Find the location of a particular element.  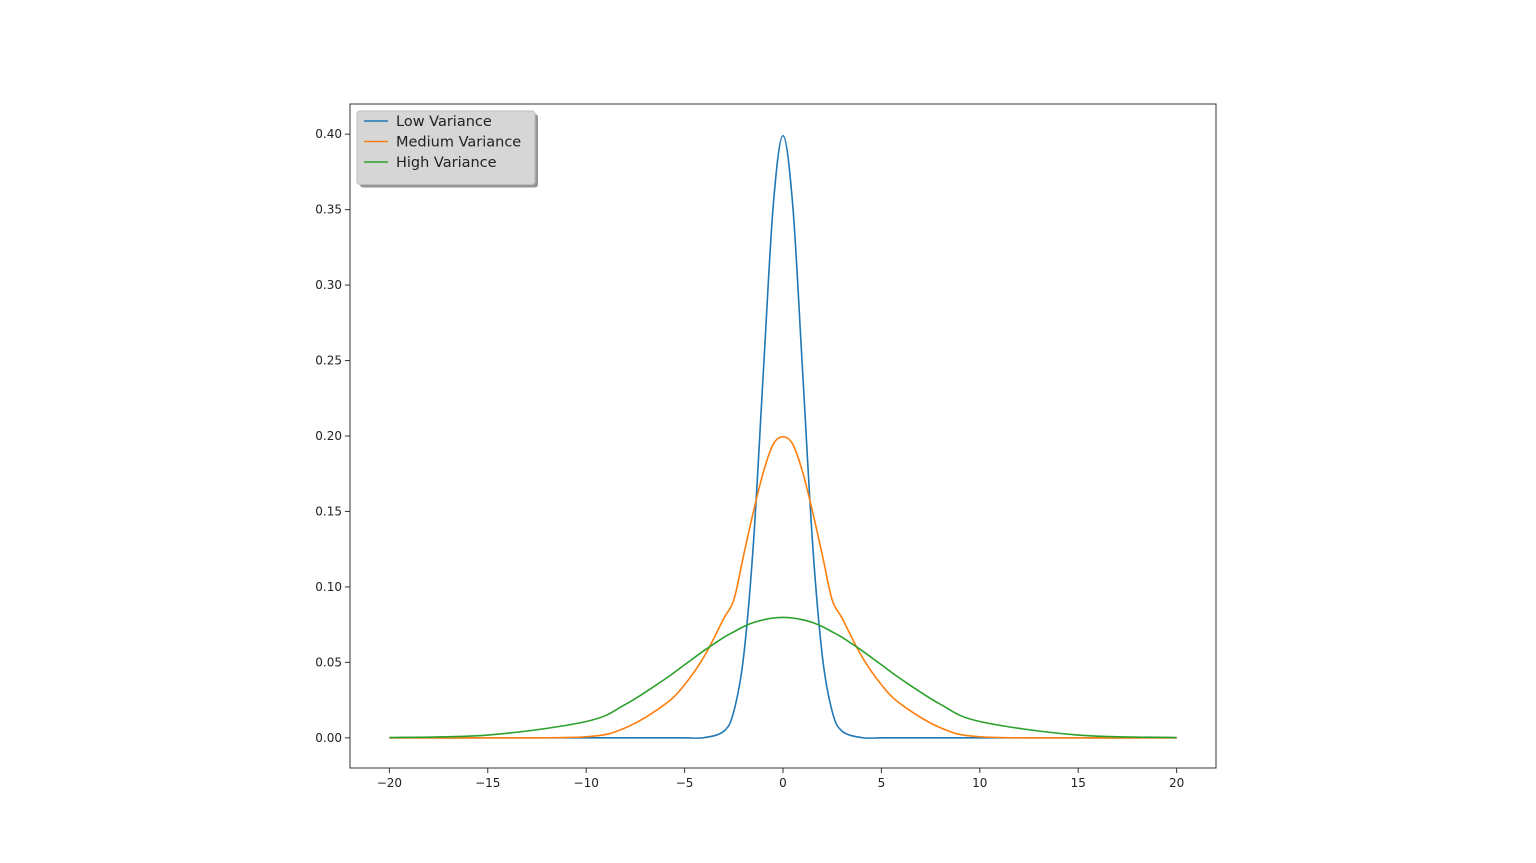

legend-box is located at coordinates (446, 147).